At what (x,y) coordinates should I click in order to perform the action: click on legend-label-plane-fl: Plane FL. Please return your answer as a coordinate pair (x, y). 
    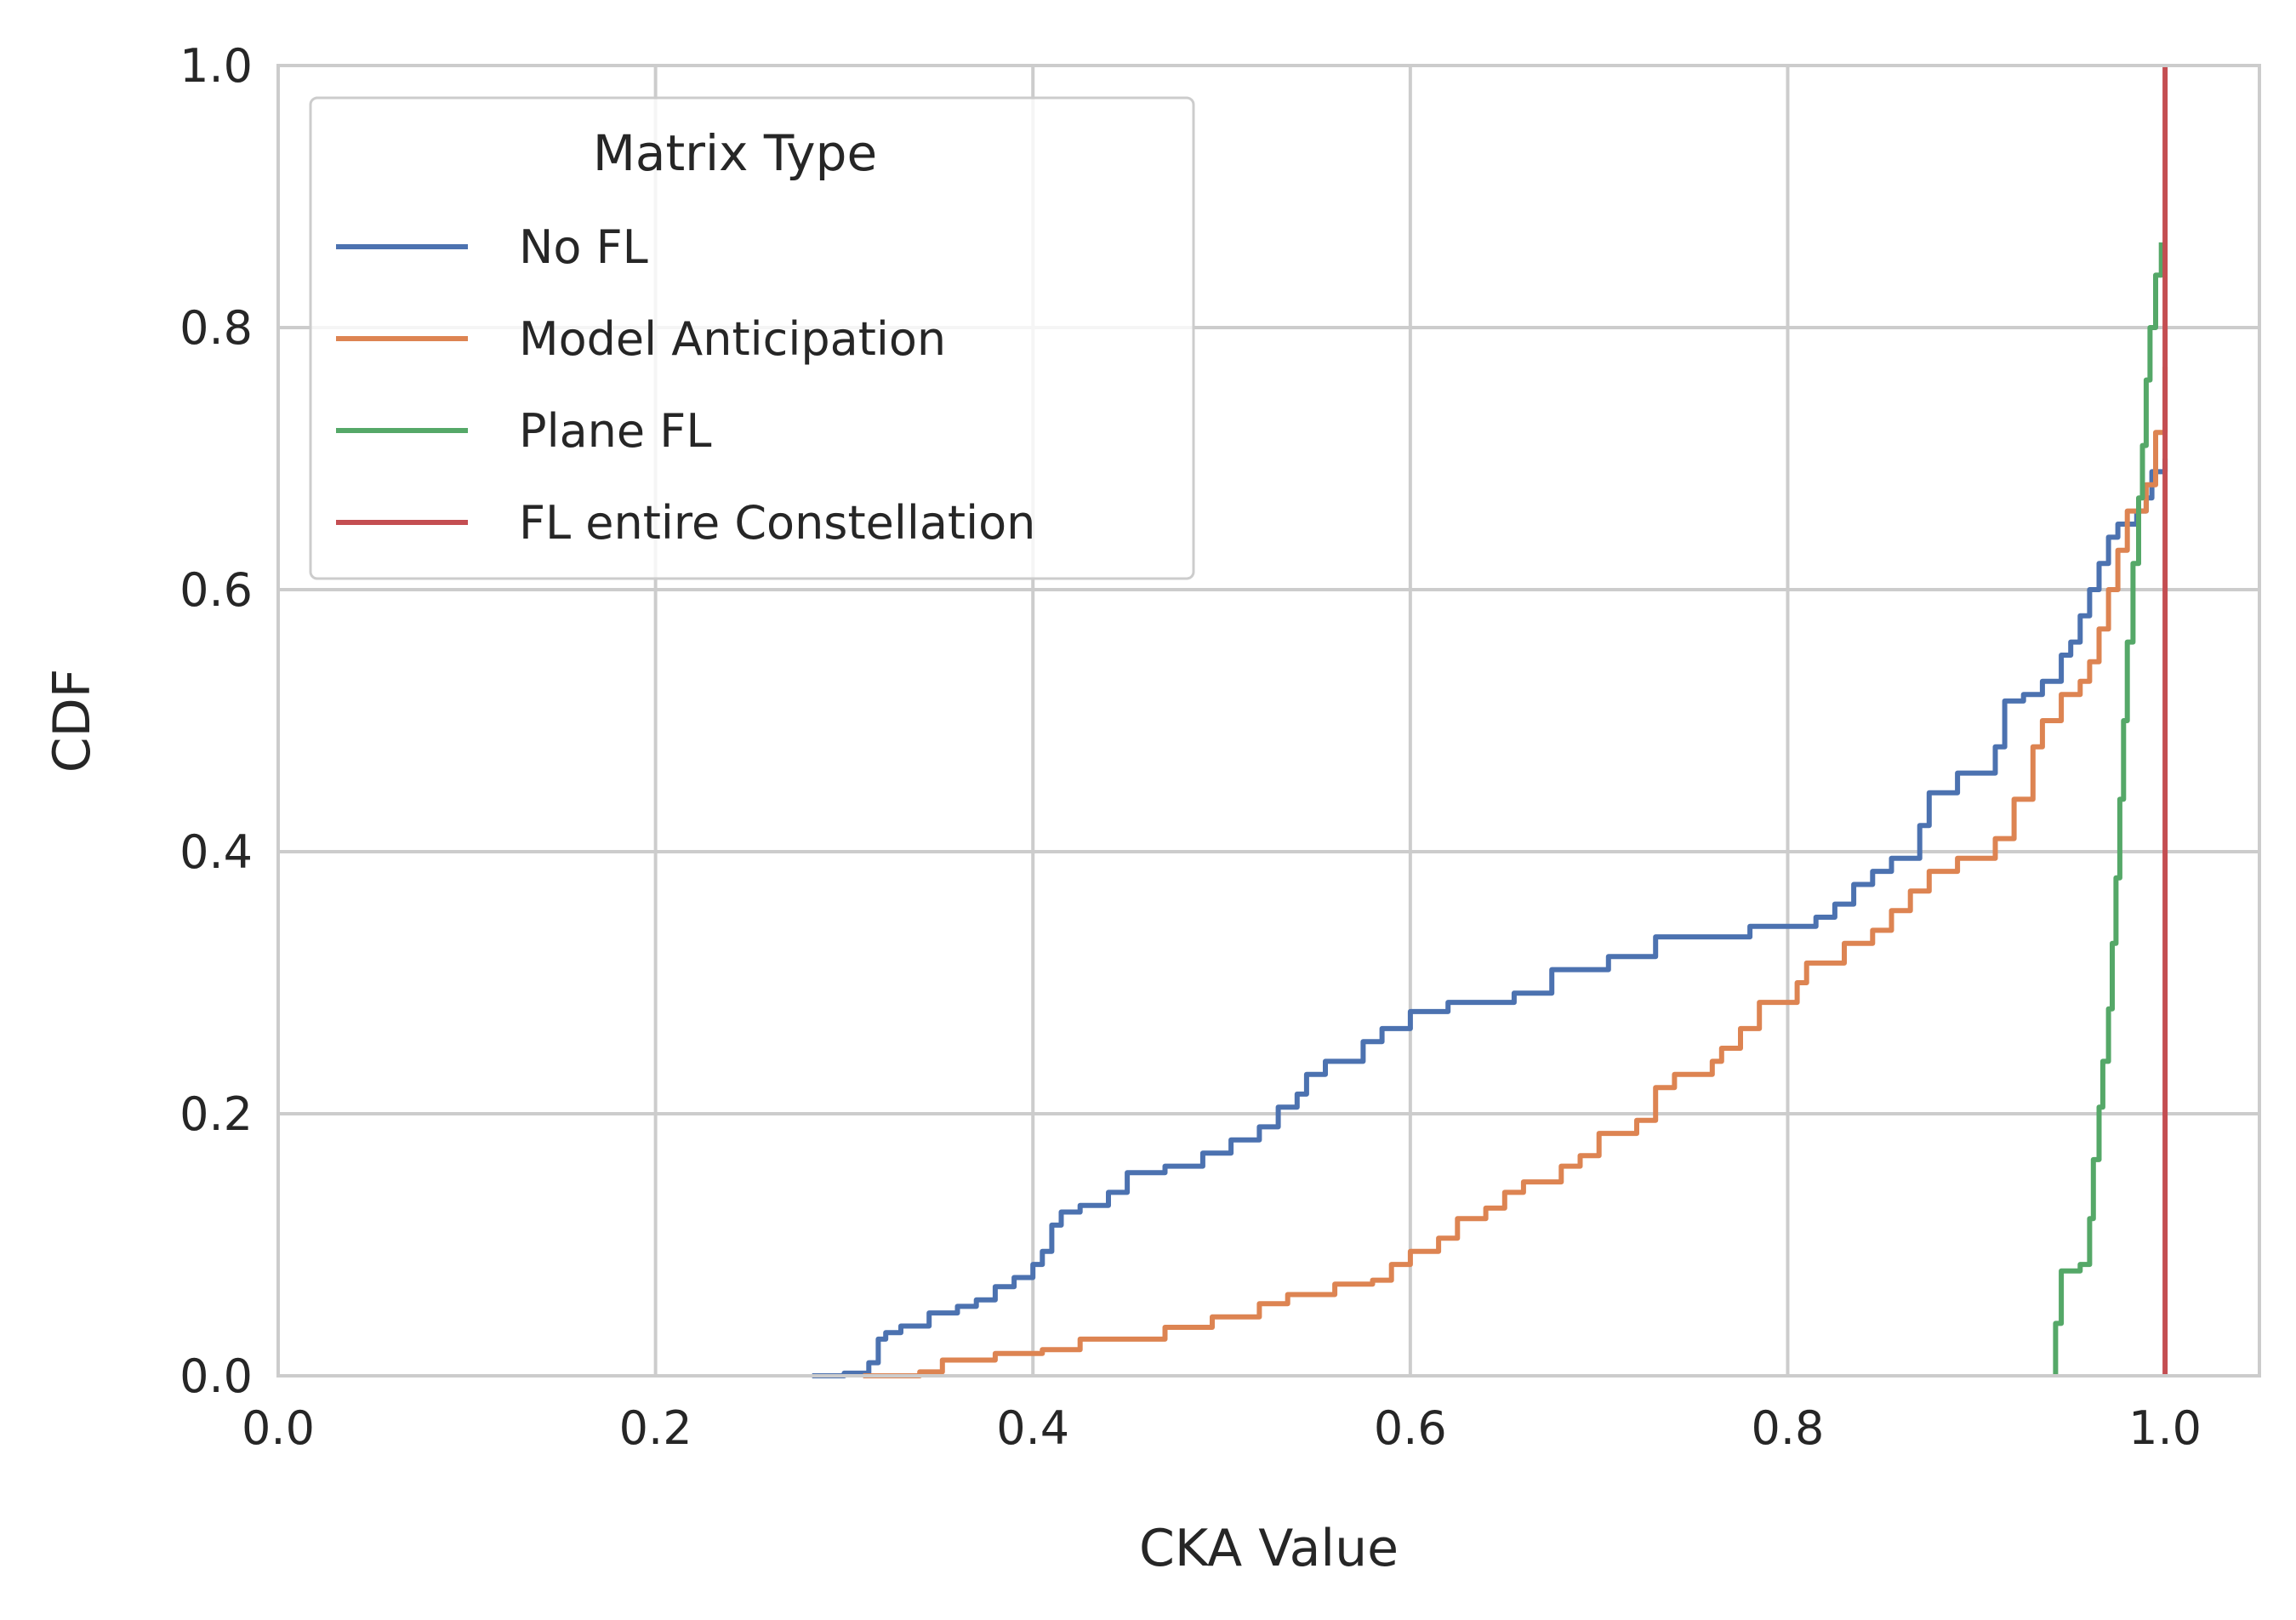
    Looking at the image, I should click on (615, 431).